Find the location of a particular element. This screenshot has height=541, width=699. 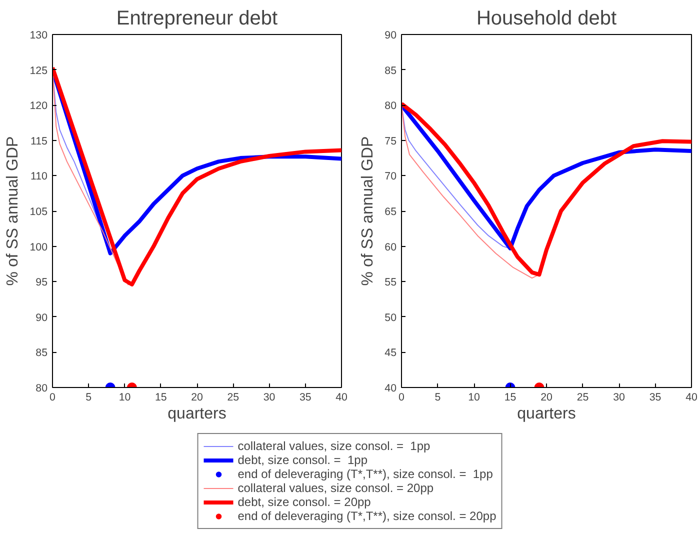

legend-label: debt, size consol. = 20pp is located at coordinates (304, 502).